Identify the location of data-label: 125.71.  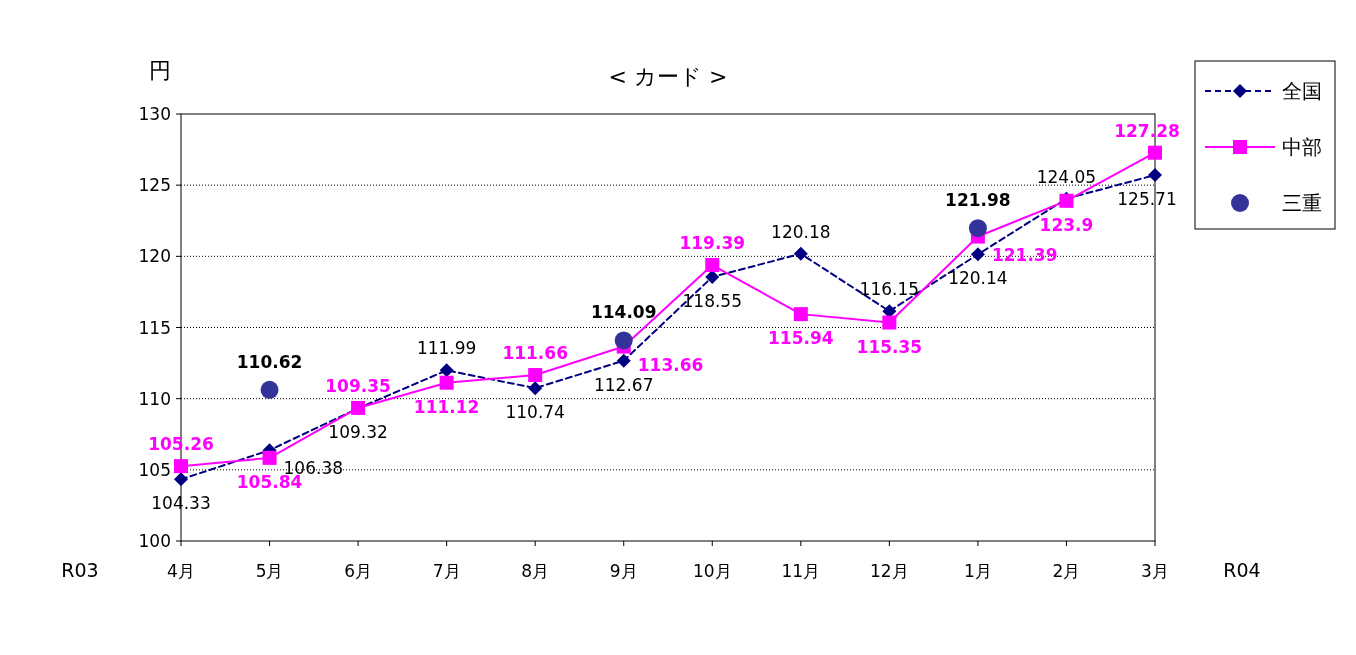
(1147, 199).